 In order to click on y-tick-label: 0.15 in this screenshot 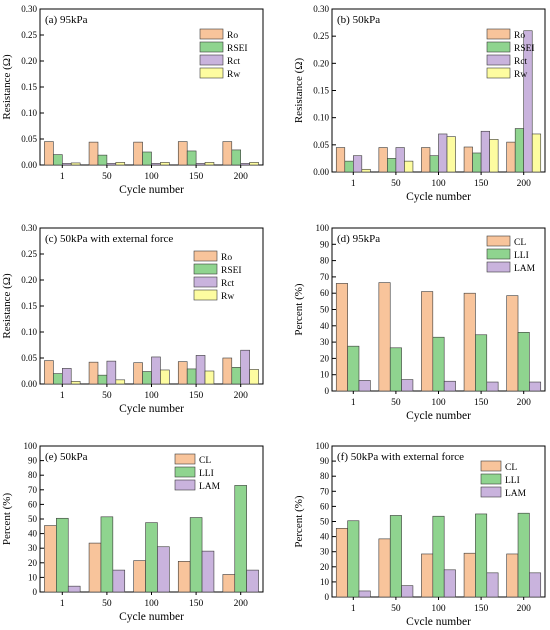, I will do `click(29, 306)`.